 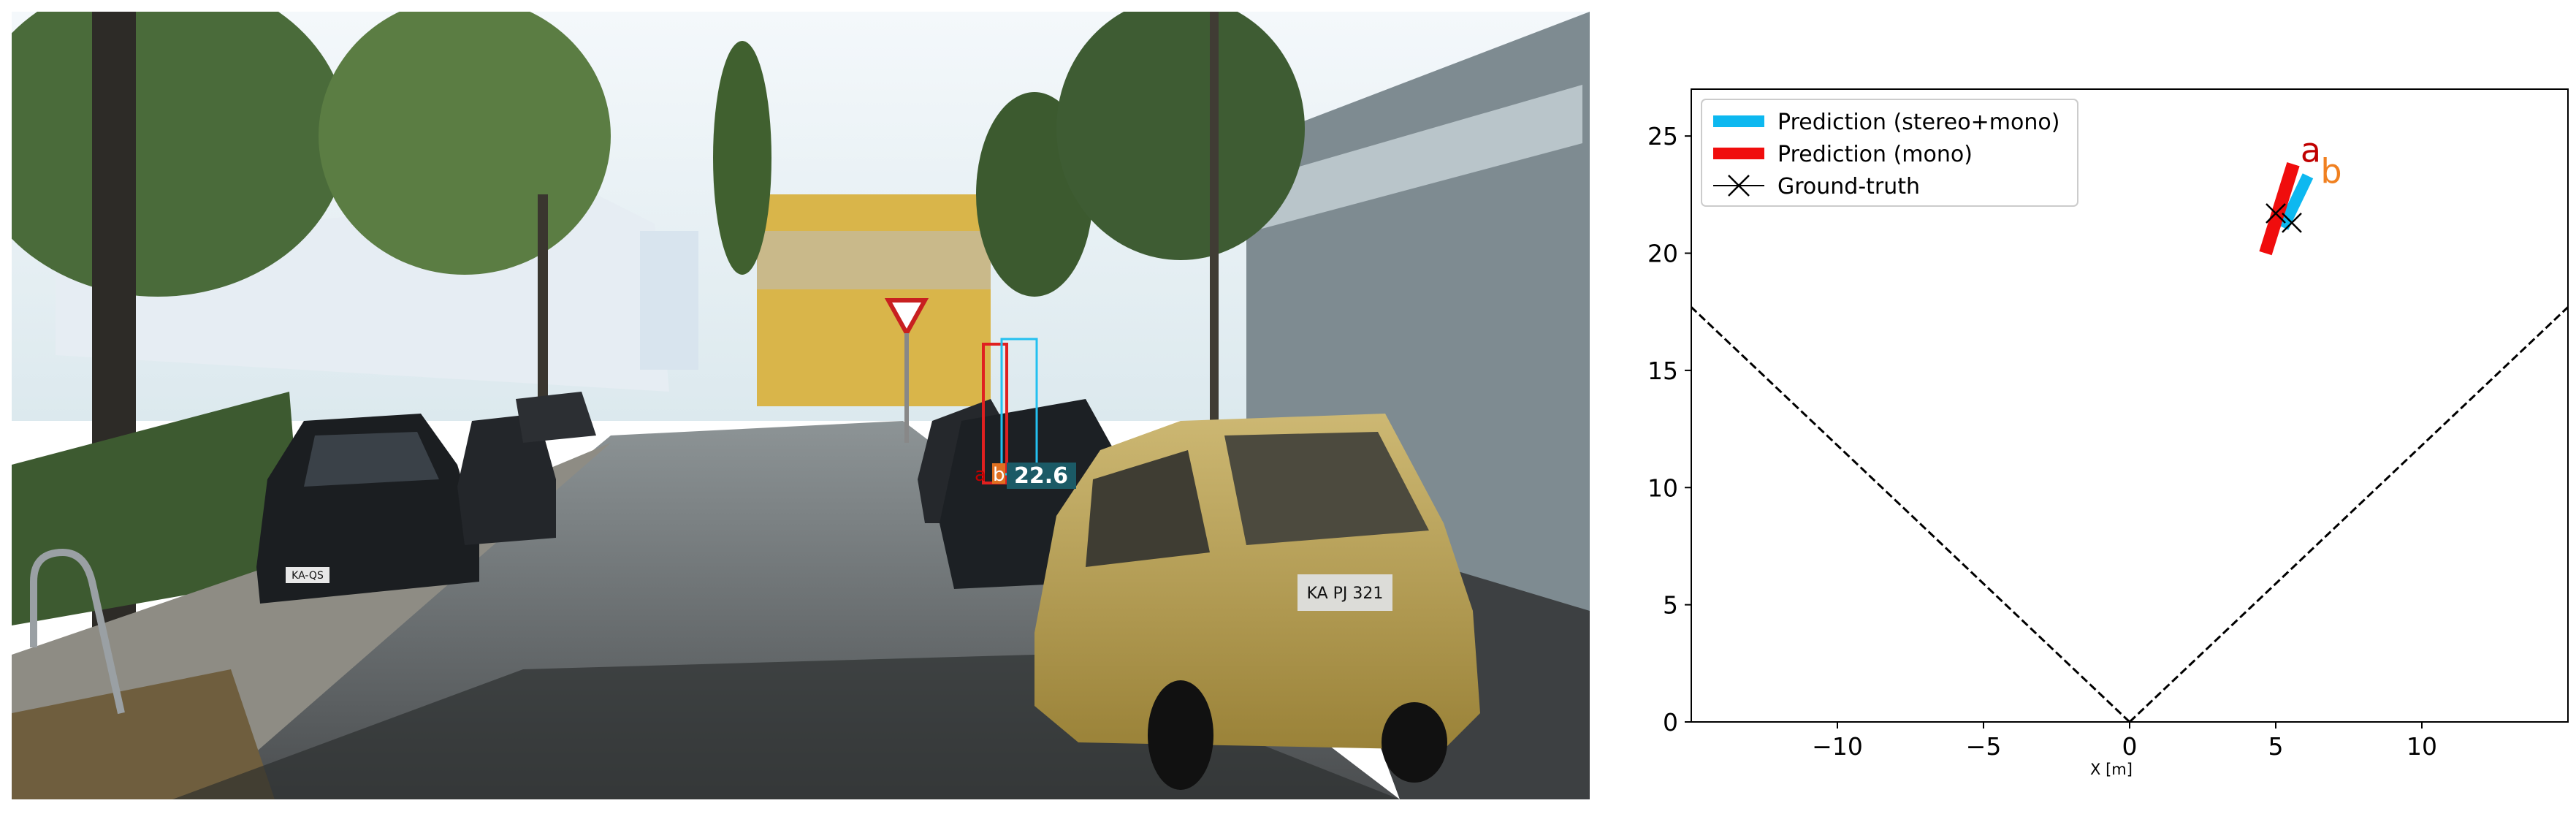 I want to click on y-tick-label: 5, so click(x=1670, y=605).